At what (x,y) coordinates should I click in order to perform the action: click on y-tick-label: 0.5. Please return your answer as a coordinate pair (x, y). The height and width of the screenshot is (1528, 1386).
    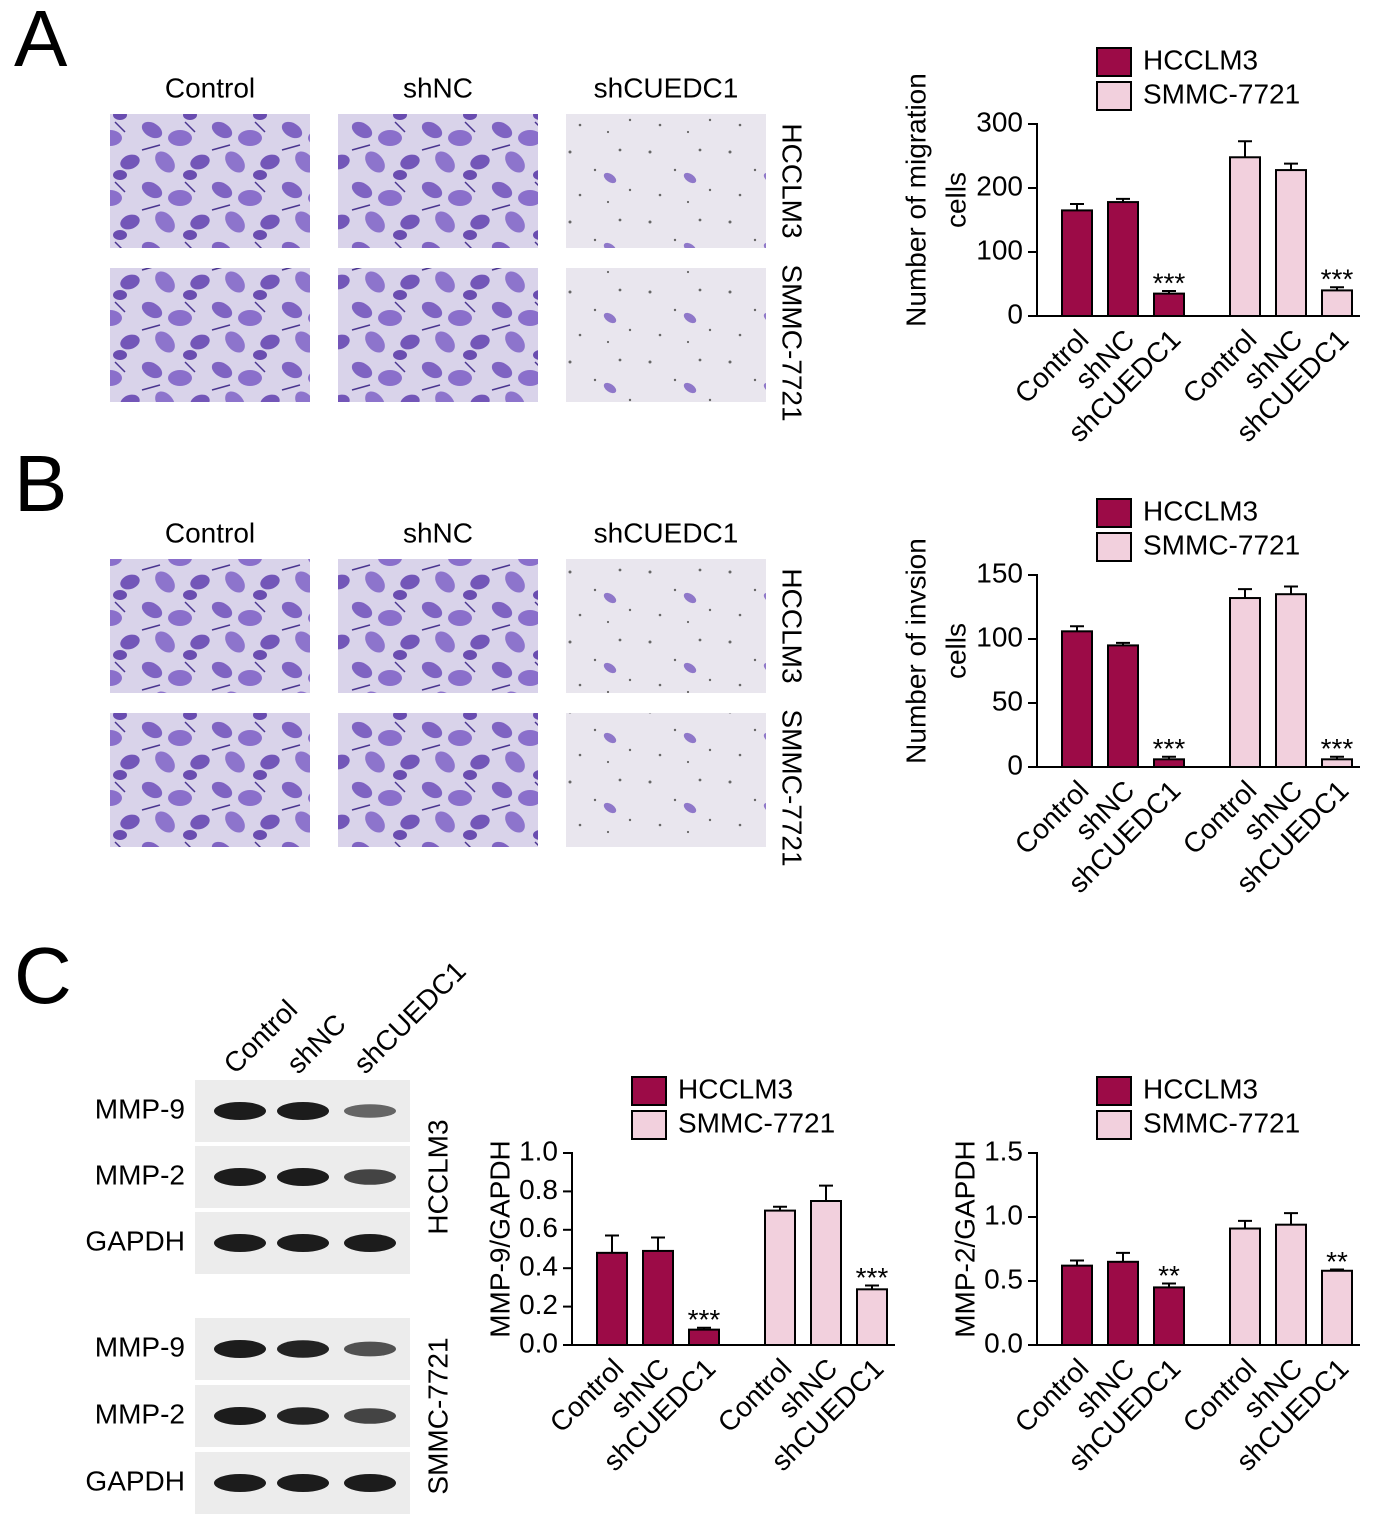
    Looking at the image, I should click on (1003, 1278).